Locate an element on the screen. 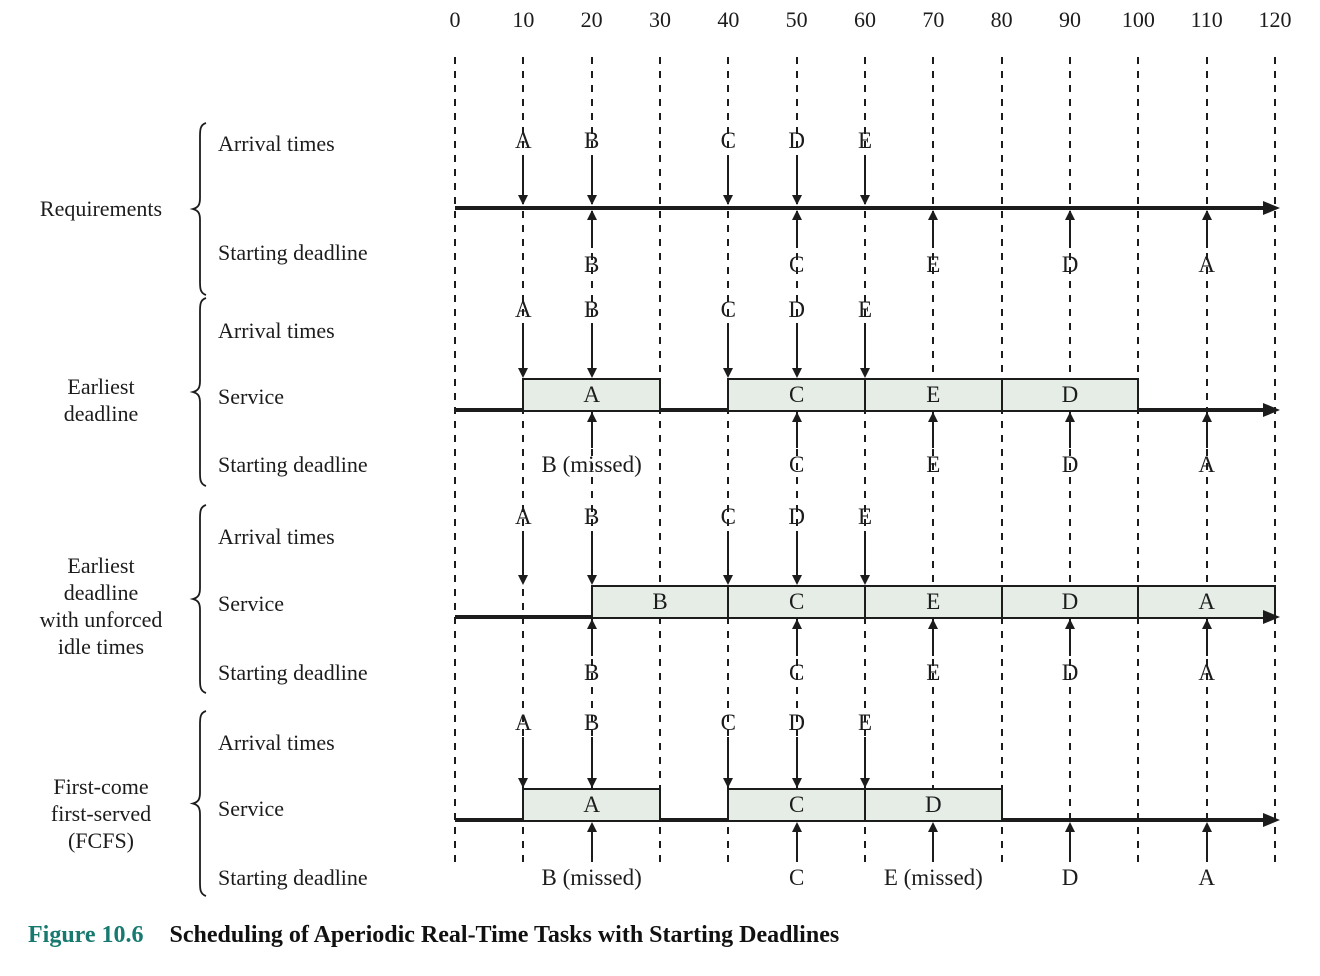  row-label-starting-deadline: Starting deadline is located at coordinates (293, 877).